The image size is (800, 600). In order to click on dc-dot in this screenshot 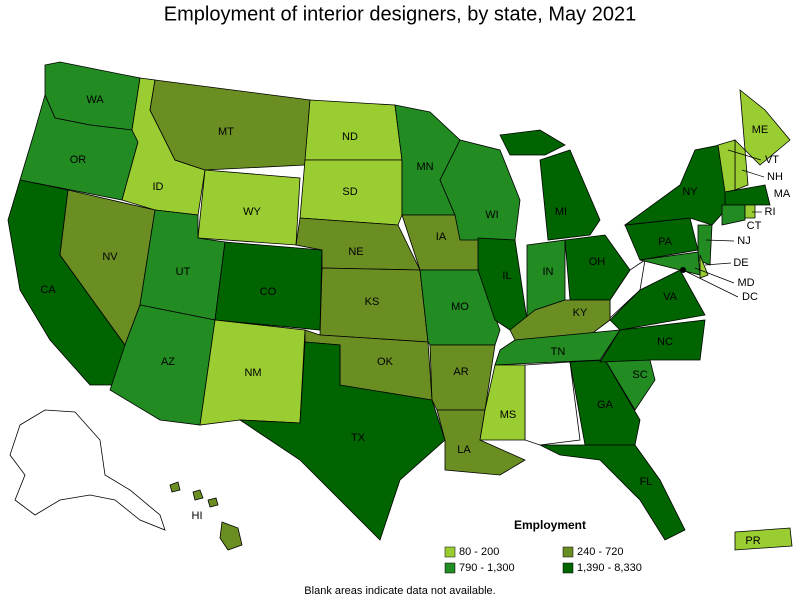, I will do `click(683, 270)`.